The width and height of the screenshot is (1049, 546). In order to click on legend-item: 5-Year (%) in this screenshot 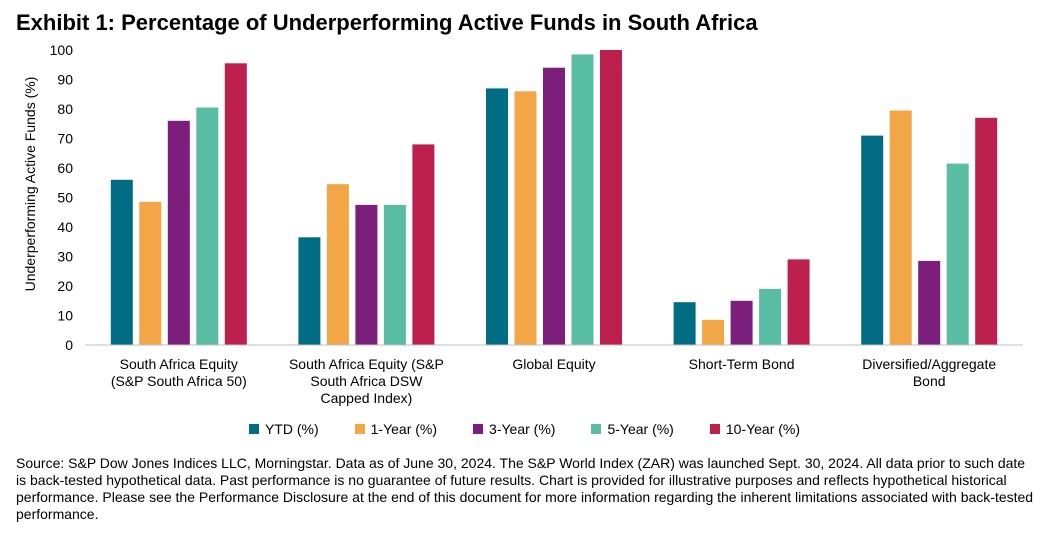, I will do `click(632, 429)`.